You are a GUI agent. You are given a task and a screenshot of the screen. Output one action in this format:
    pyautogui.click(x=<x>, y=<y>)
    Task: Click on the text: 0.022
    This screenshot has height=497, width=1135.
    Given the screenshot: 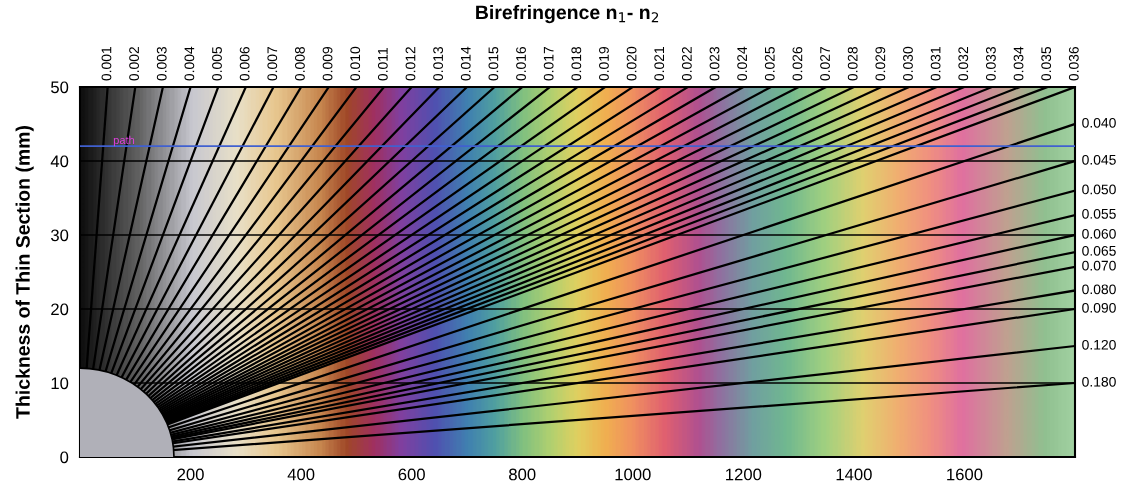 What is the action you would take?
    pyautogui.click(x=686, y=64)
    